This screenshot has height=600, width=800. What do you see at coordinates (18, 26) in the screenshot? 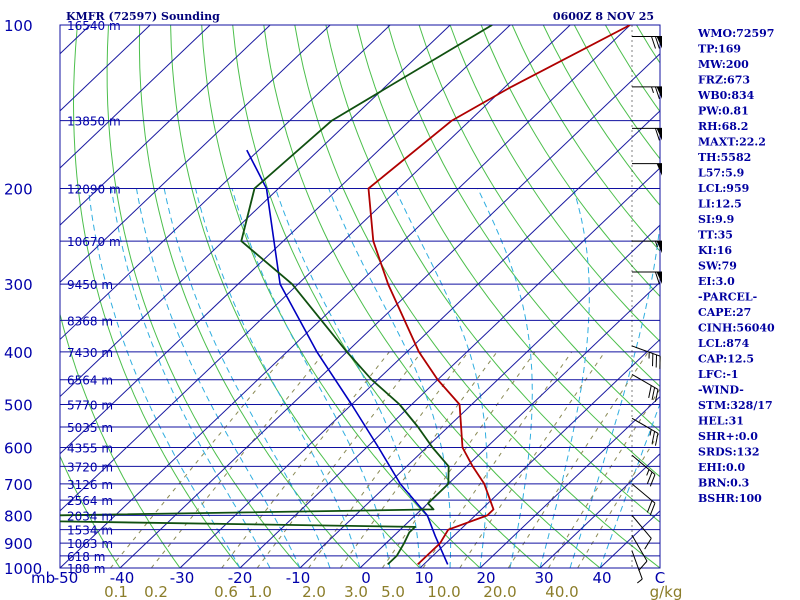
I see `pressure-tick-label: 100` at bounding box center [18, 26].